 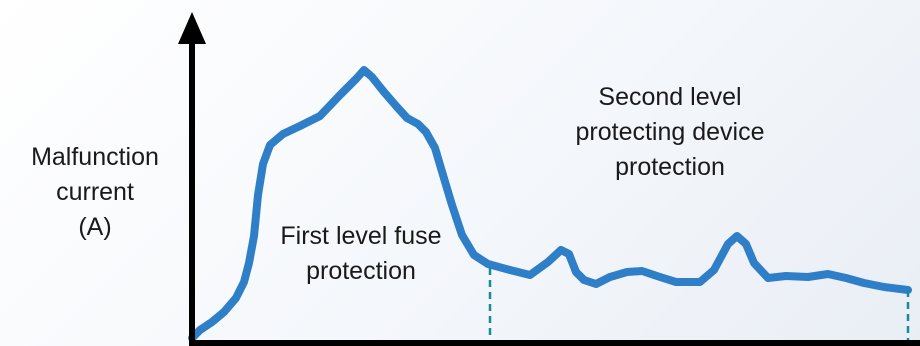 I want to click on second-level-label-line-2: protecting device, so click(x=670, y=132).